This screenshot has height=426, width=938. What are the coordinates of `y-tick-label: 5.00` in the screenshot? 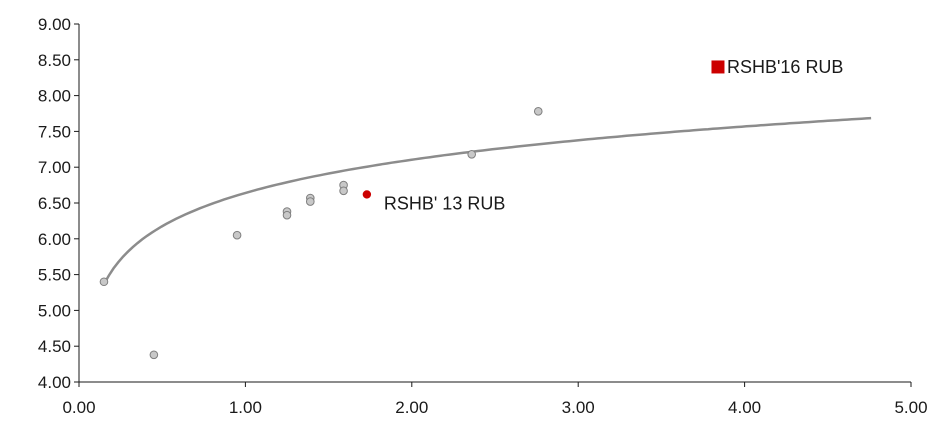 It's located at (54, 310).